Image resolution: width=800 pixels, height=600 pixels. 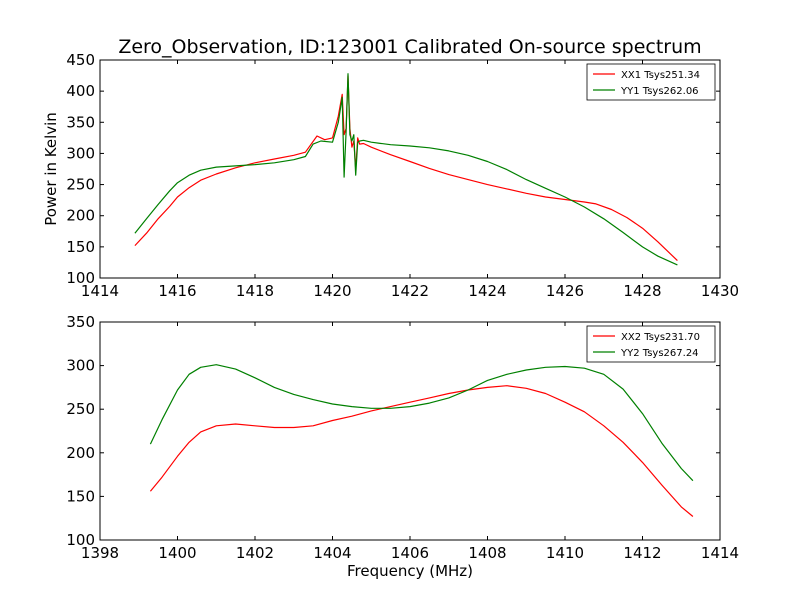 I want to click on y-axis-title: Power in Kelvin, so click(x=51, y=169).